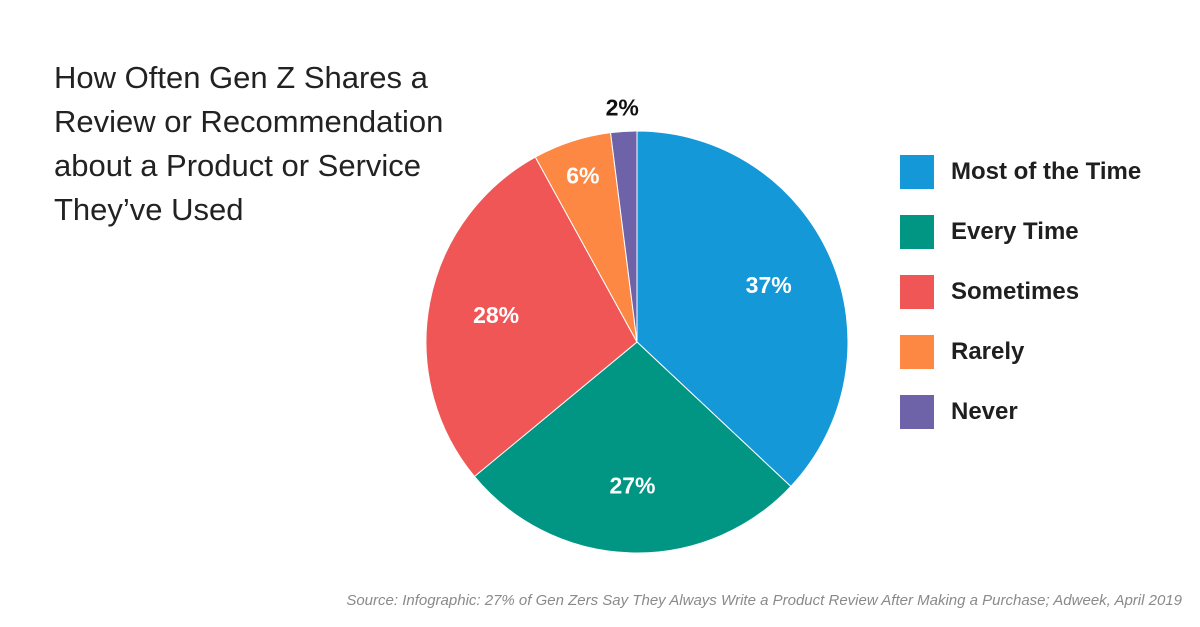 This screenshot has width=1200, height=627. I want to click on legend-item: Most of the Time, so click(1020, 172).